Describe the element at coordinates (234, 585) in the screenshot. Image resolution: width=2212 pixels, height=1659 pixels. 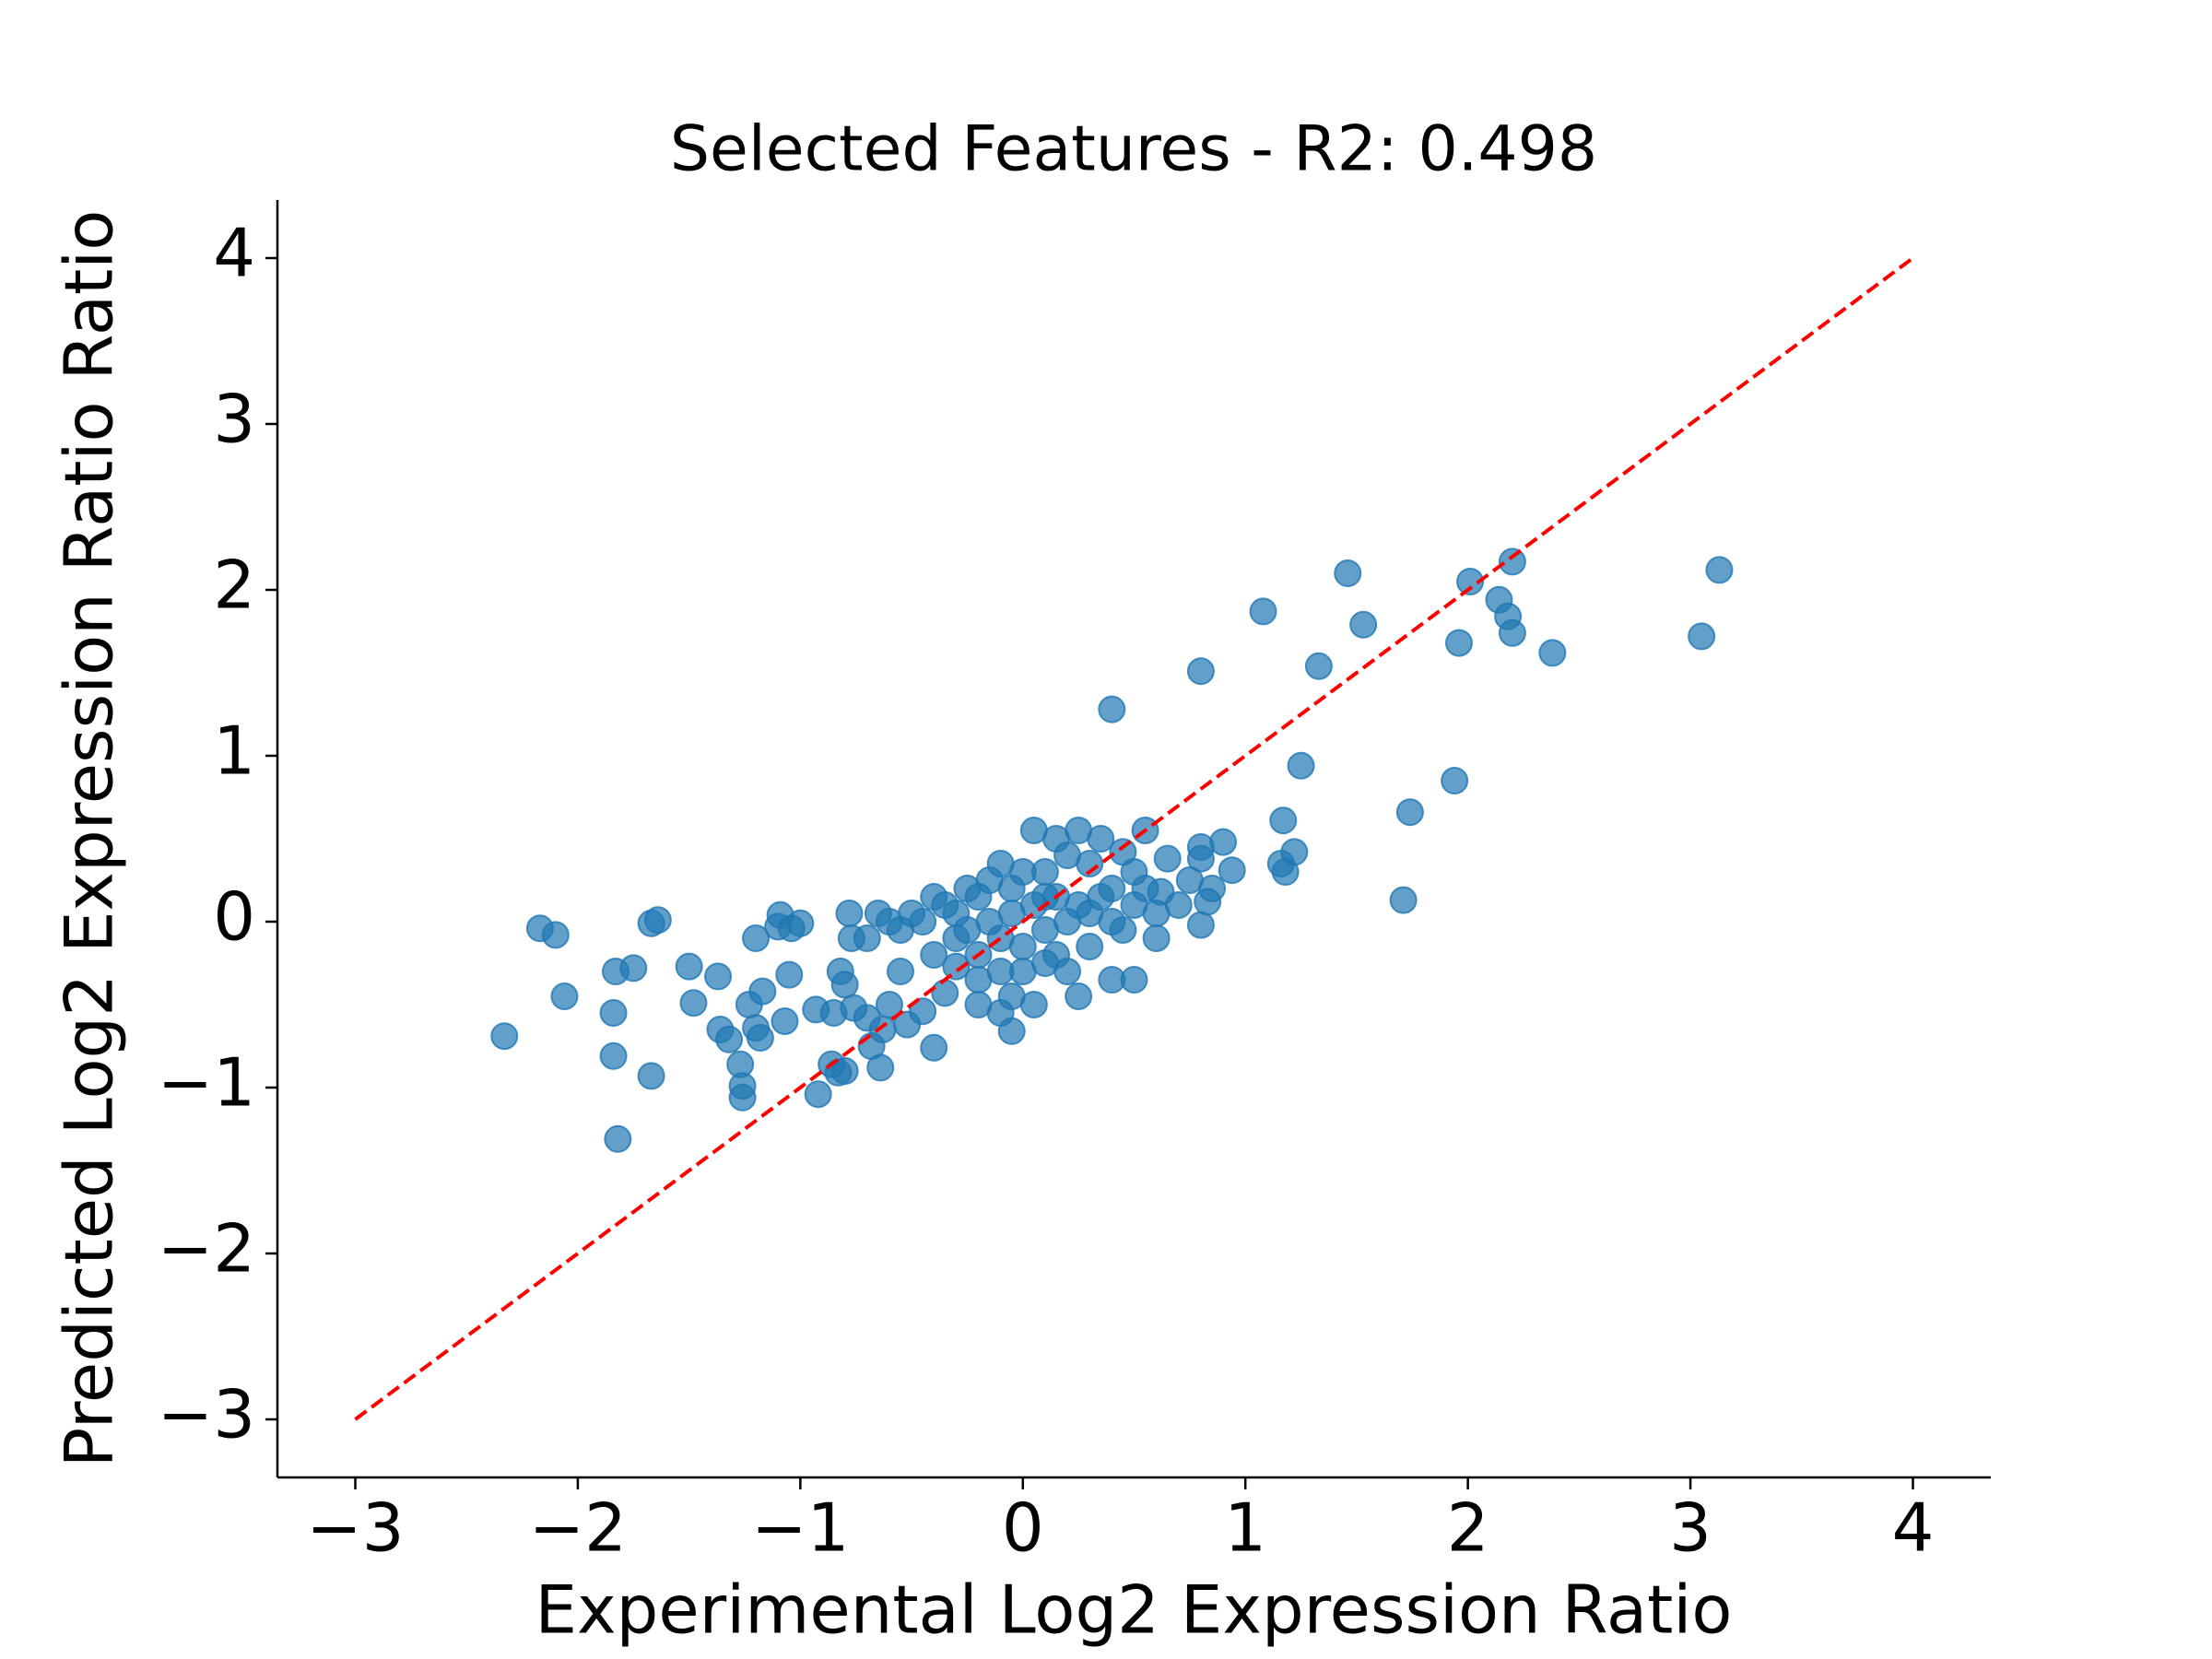
I see `y-tick-label: 2` at that location.